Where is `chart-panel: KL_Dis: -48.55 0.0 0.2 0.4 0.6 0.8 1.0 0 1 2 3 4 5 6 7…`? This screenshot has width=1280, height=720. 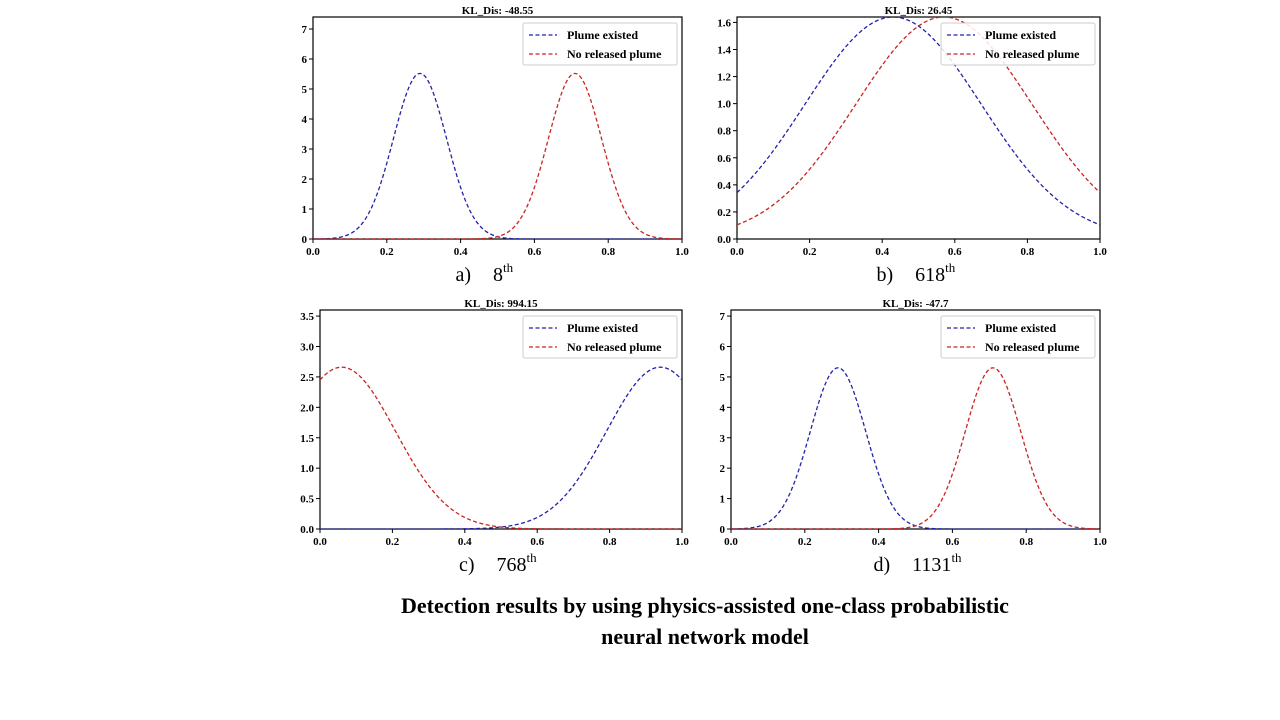
chart-panel: KL_Dis: -48.55 0.0 0.2 0.4 0.6 0.8 1.0 0 1 2 3 4 5 6 7… is located at coordinates (496, 145).